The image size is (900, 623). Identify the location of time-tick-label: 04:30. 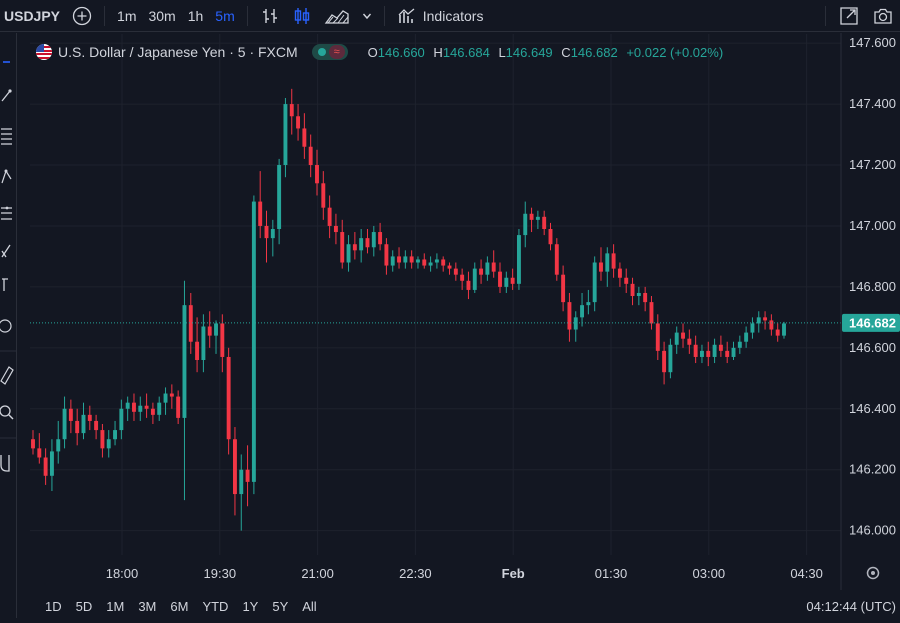
(806, 573).